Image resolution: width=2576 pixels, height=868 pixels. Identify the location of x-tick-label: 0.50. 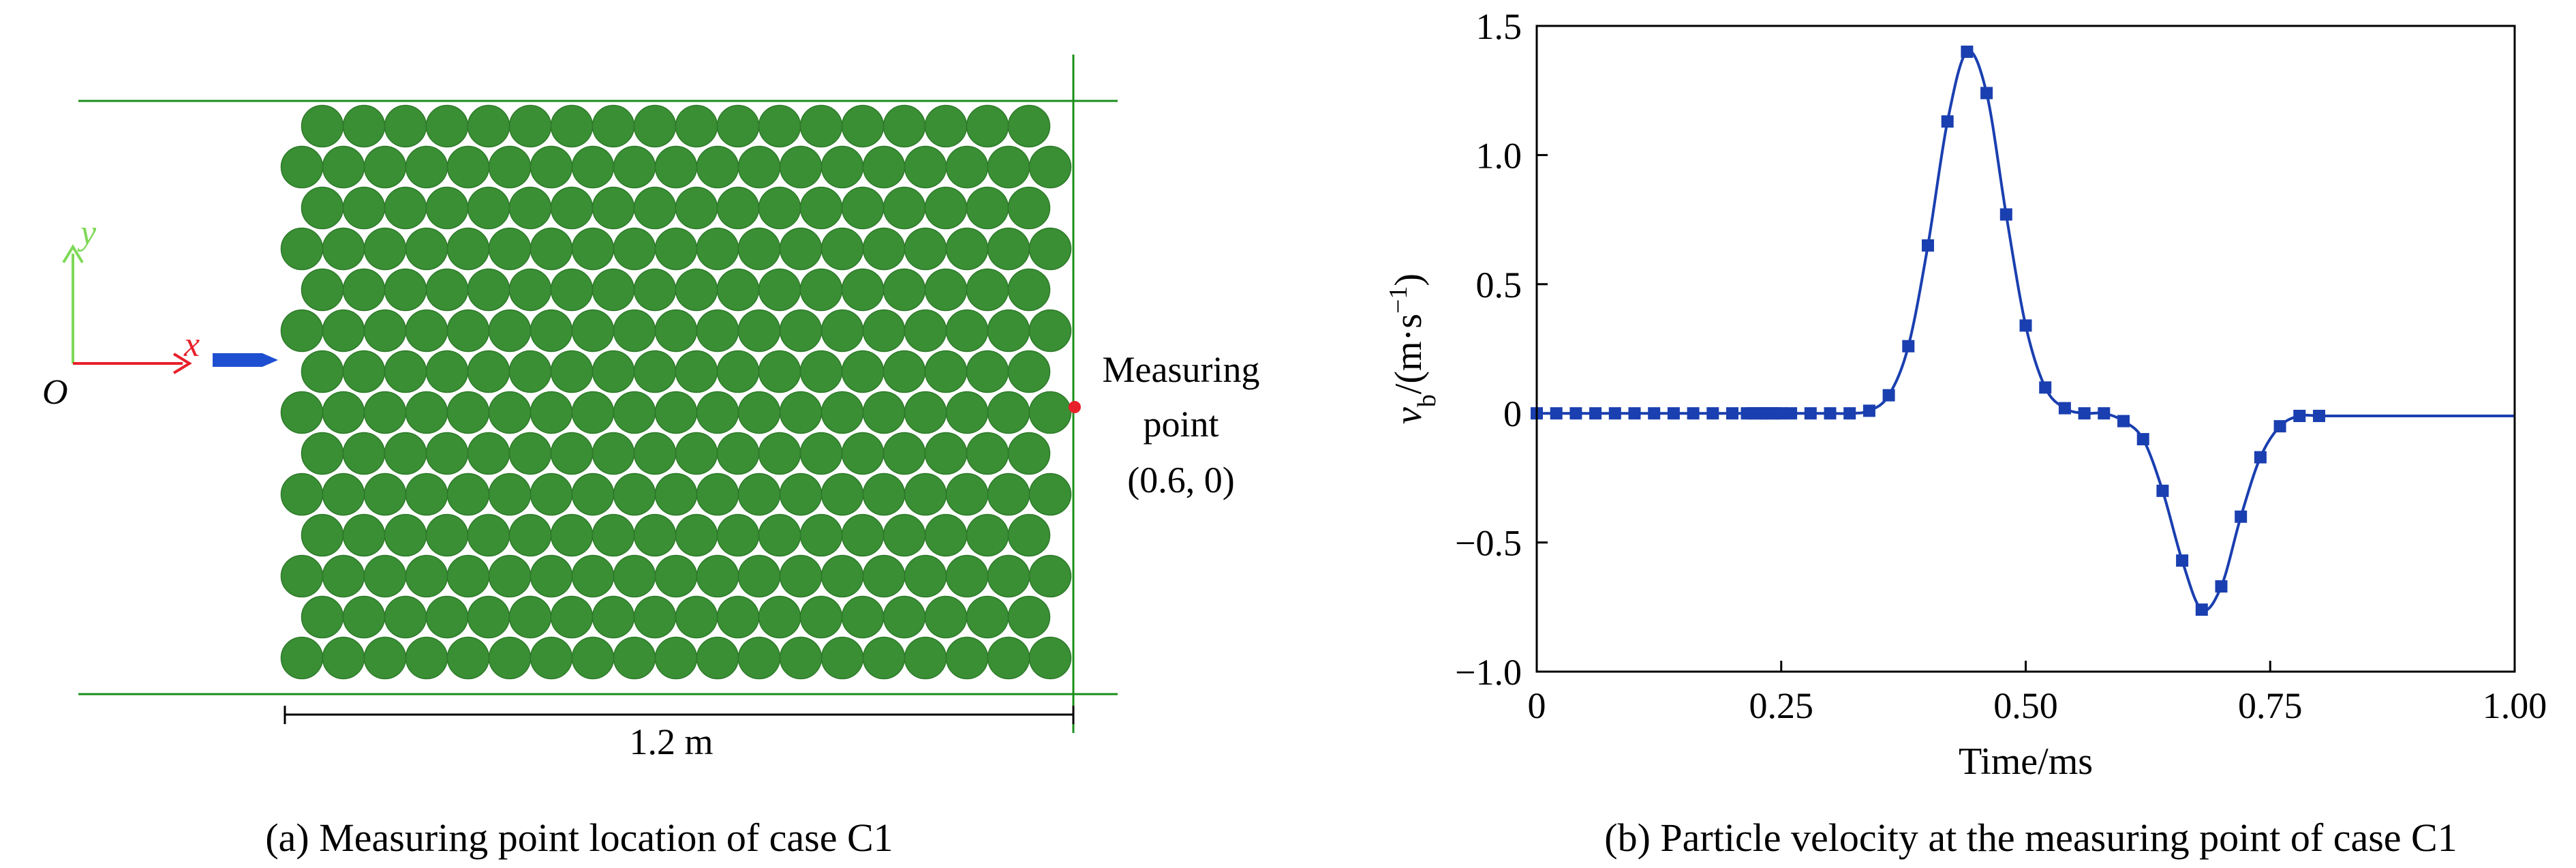
(2026, 706).